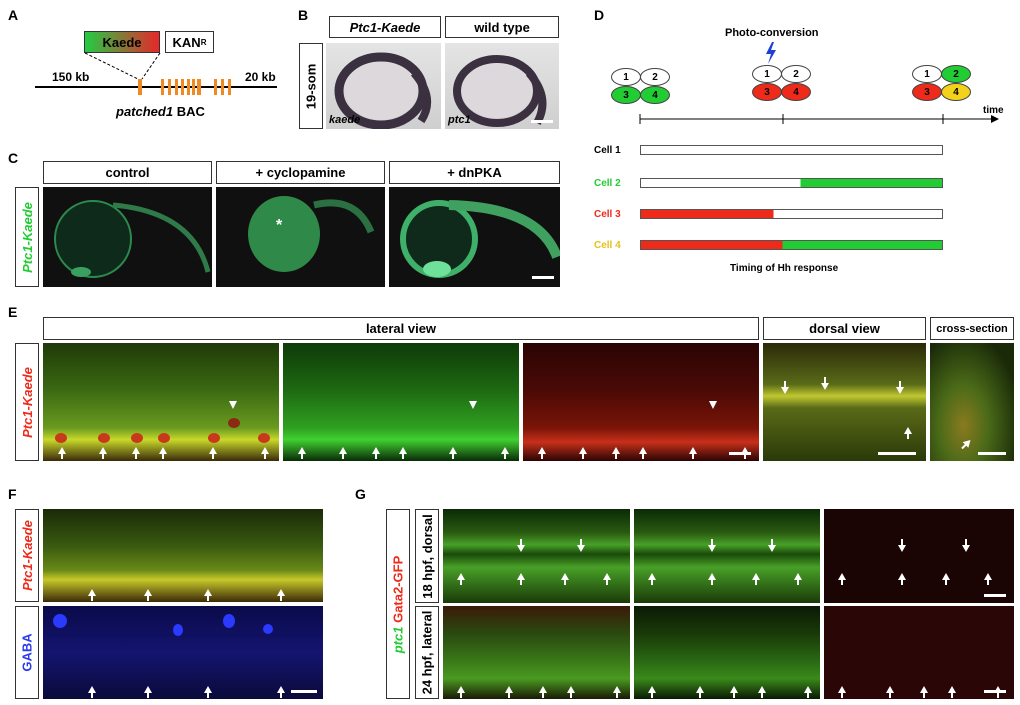 This screenshot has height=705, width=1020. What do you see at coordinates (502, 86) in the screenshot?
I see `b-image-ptc1: ptc1` at bounding box center [502, 86].